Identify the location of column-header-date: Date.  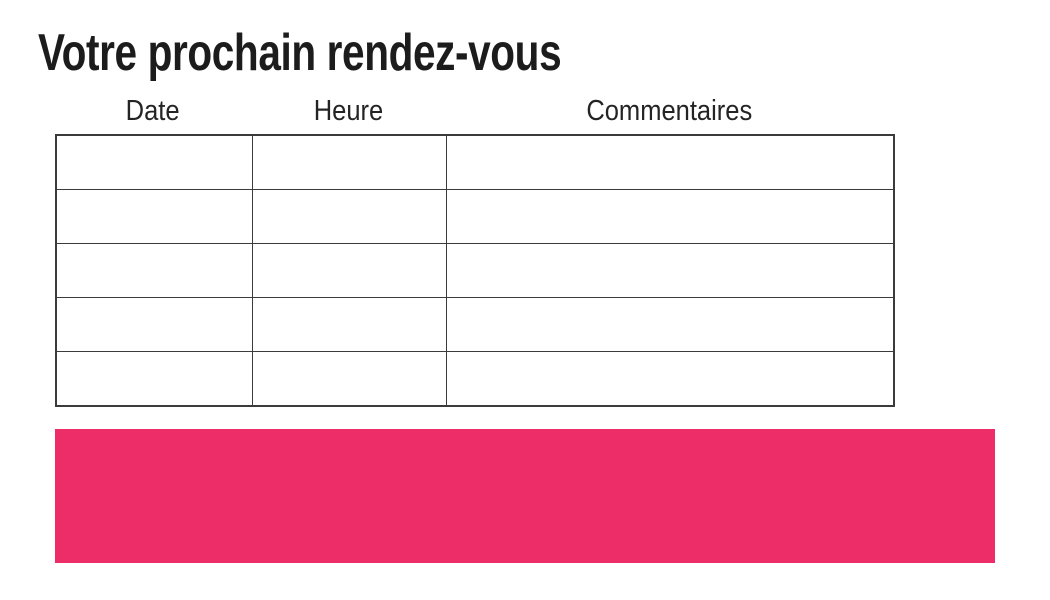
(153, 111).